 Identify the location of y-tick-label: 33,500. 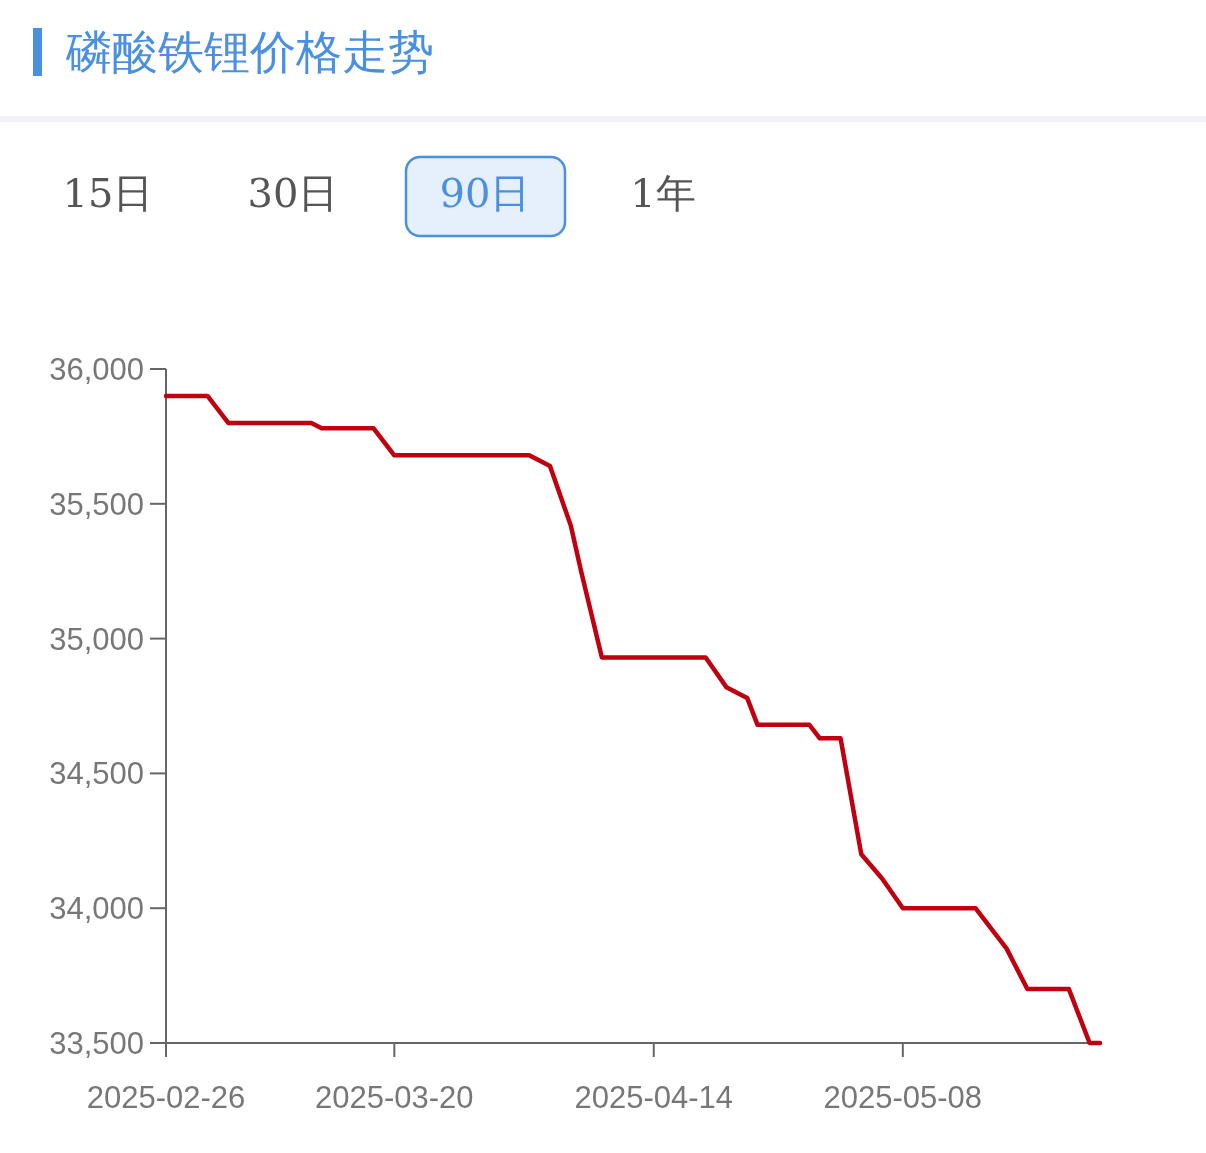
(96, 1043).